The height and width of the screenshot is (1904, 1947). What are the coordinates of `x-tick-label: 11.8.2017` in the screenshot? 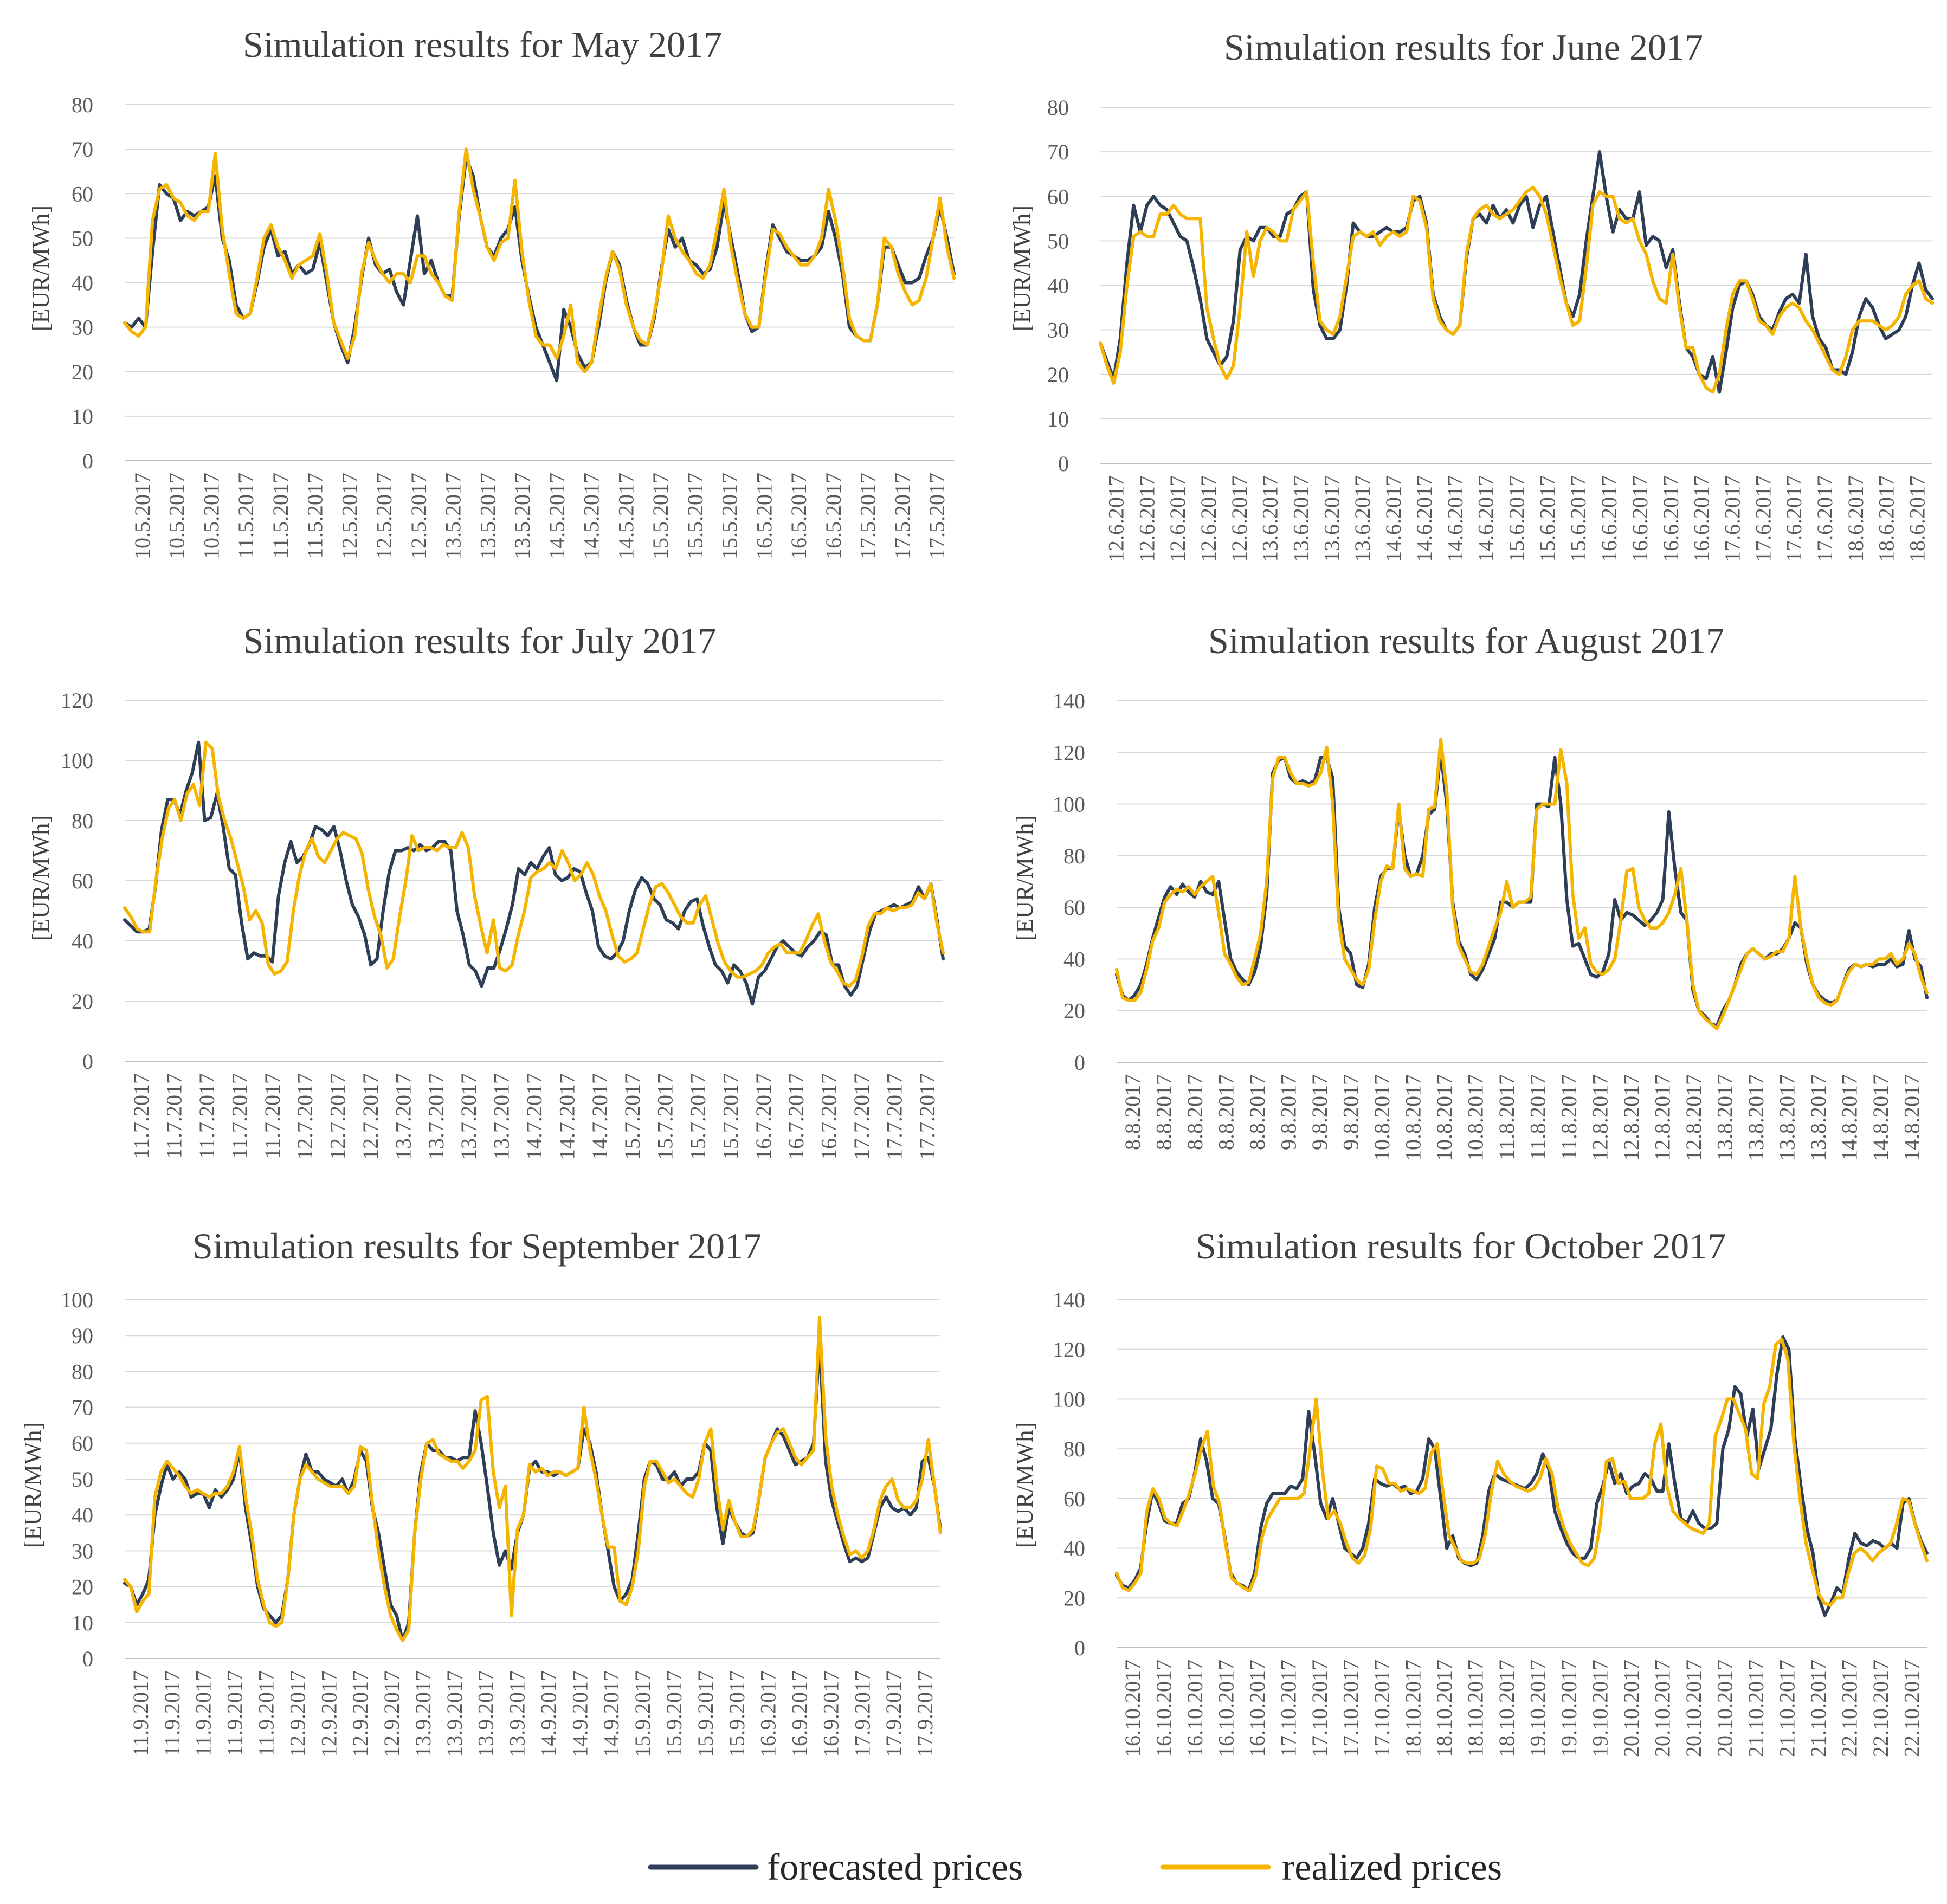 It's located at (1569, 1117).